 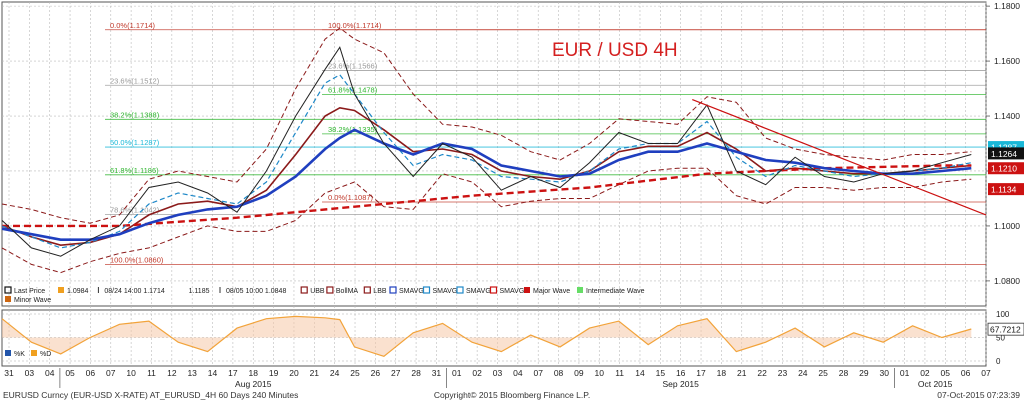 What do you see at coordinates (1007, 61) in the screenshot?
I see `y-tick-label: 1.1600` at bounding box center [1007, 61].